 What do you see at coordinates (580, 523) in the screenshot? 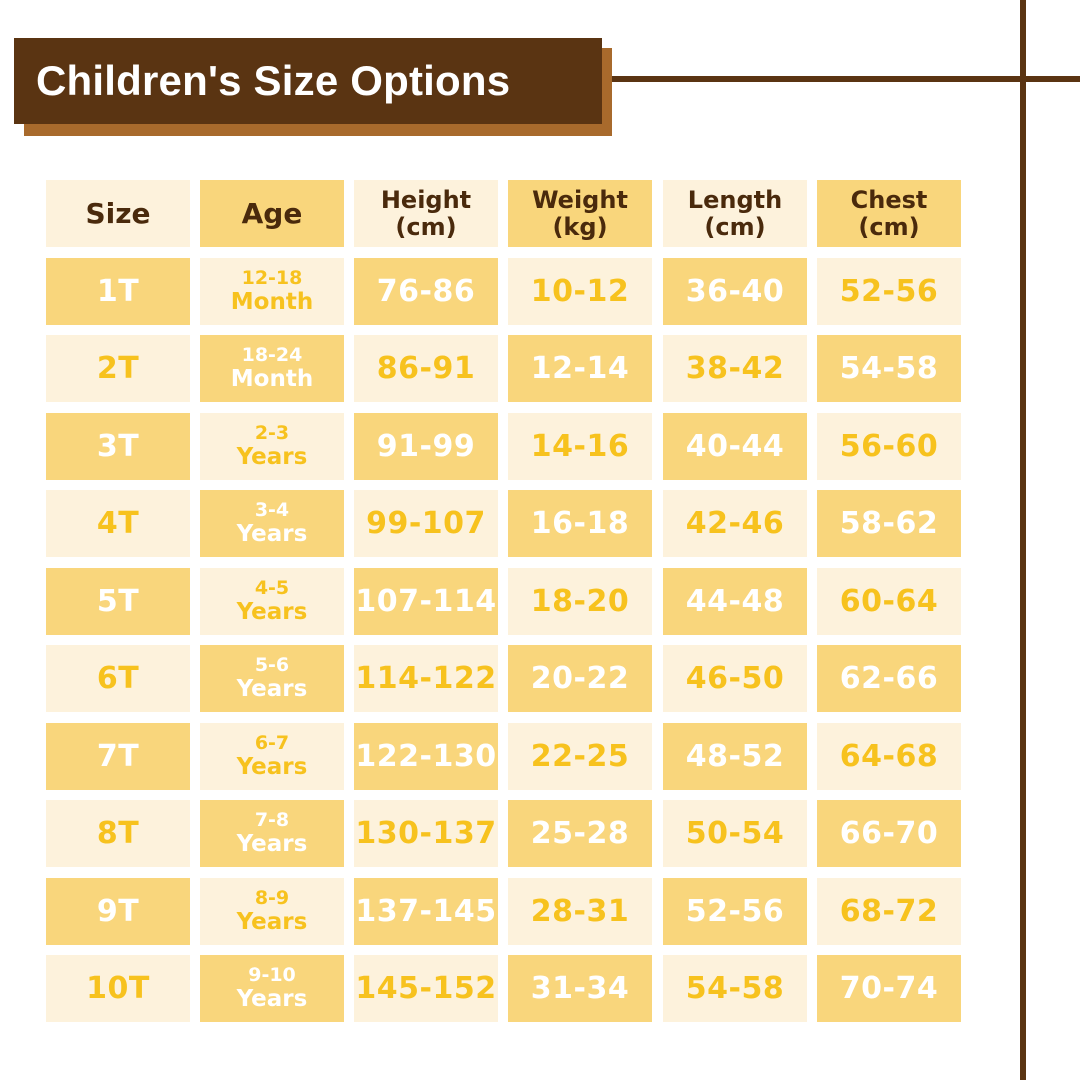
I see `cell-weight: 16-18` at bounding box center [580, 523].